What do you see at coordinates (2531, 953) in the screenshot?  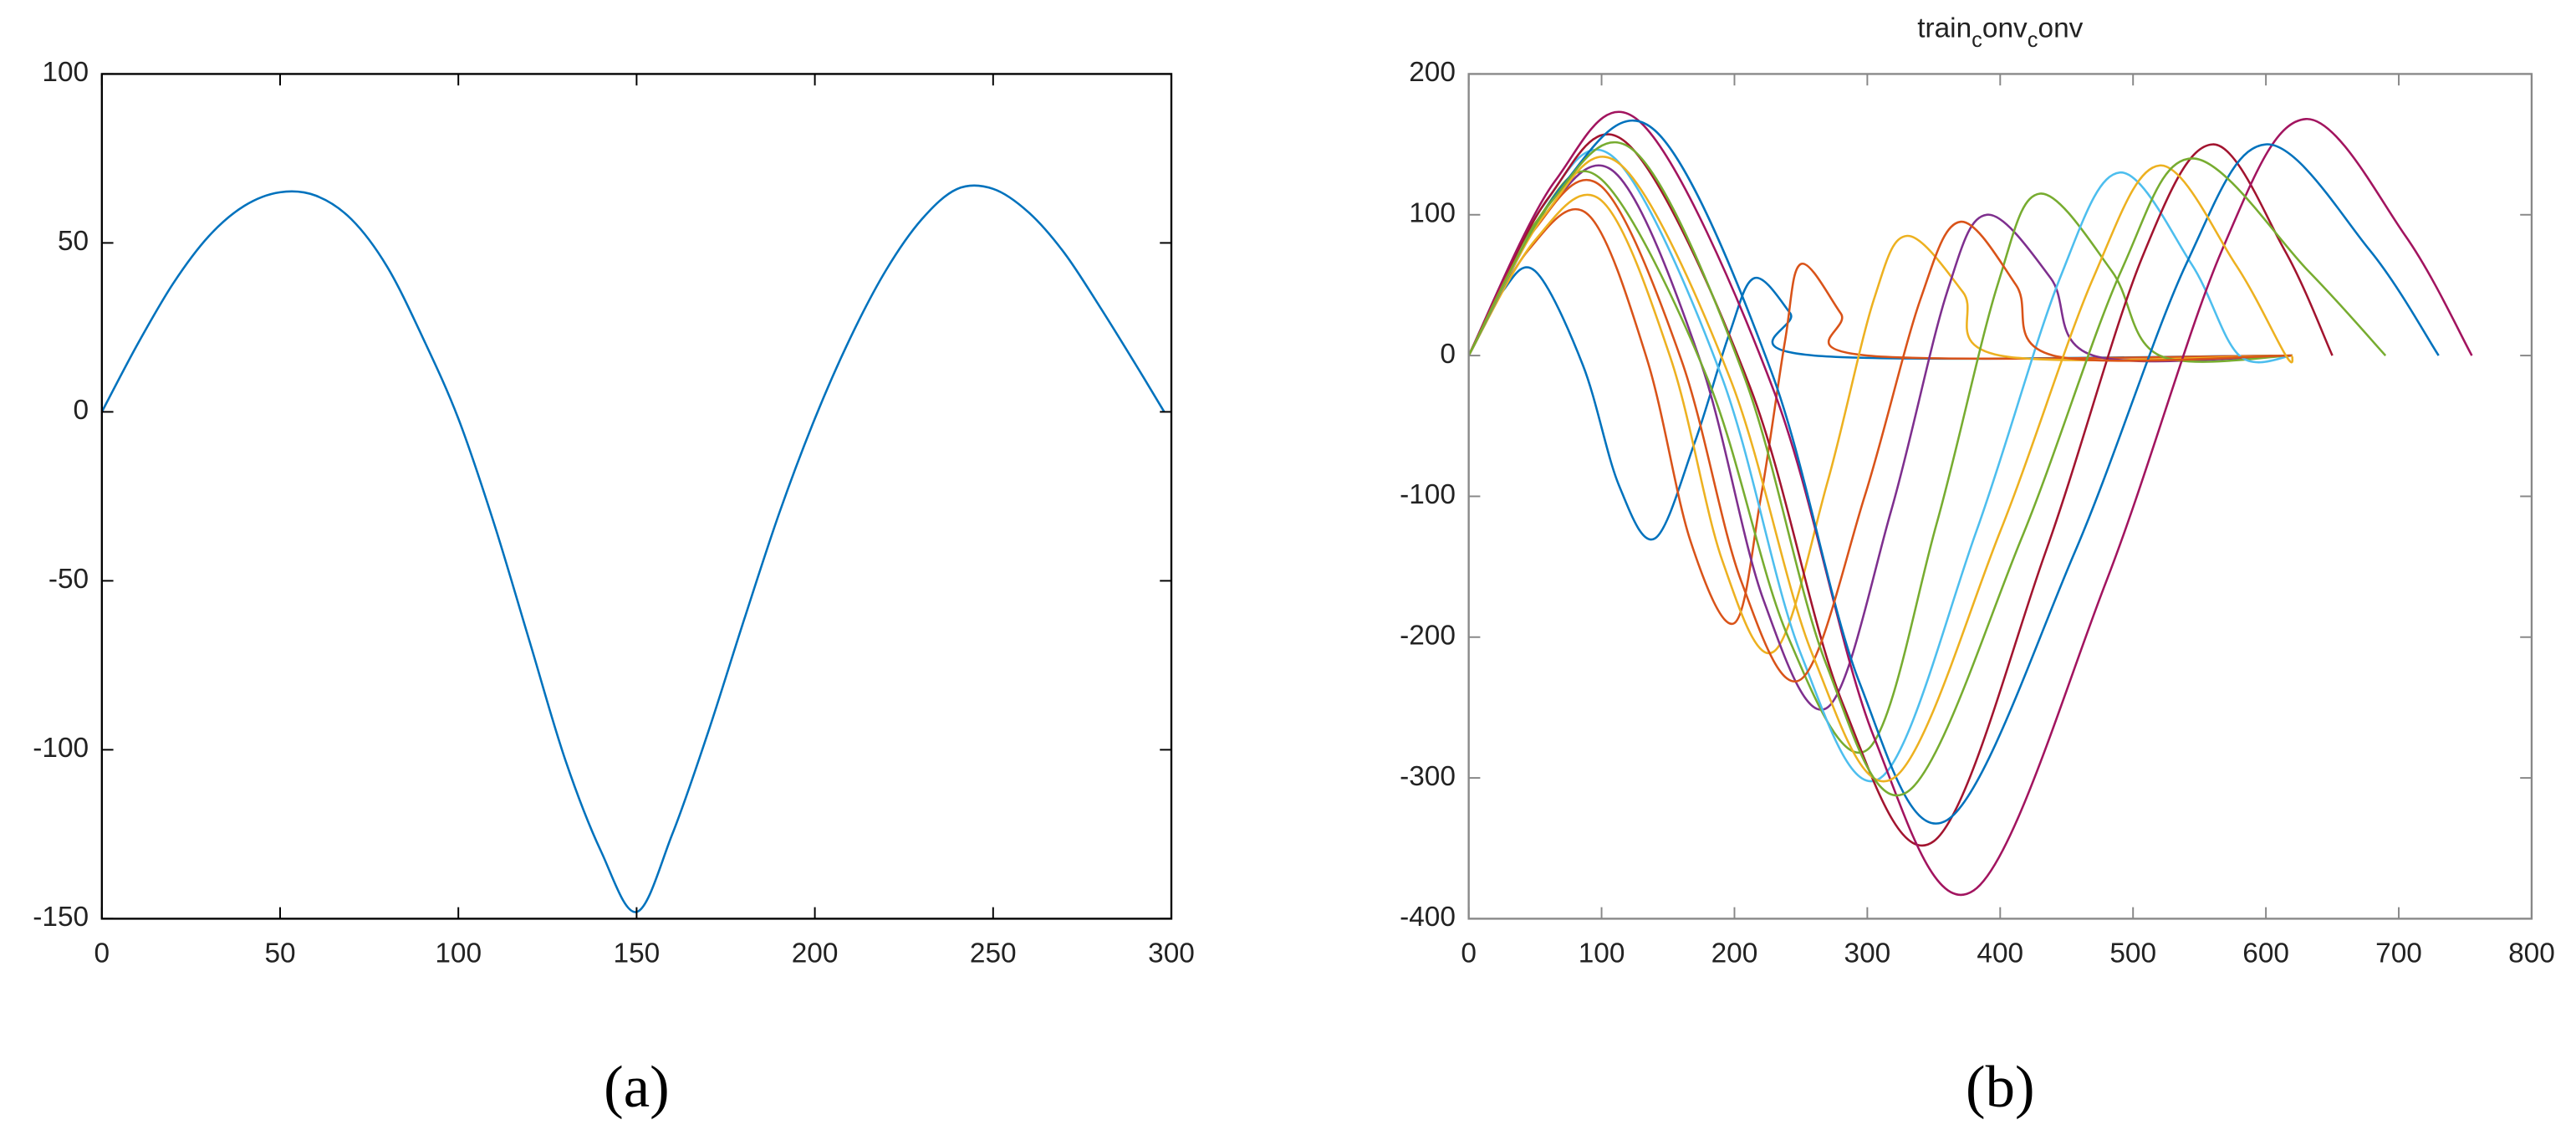 I see `x-tick-label: 800` at bounding box center [2531, 953].